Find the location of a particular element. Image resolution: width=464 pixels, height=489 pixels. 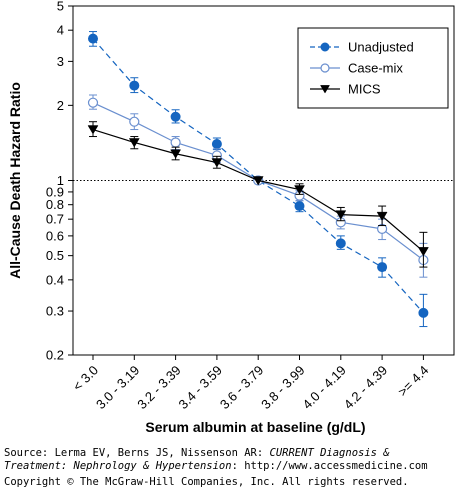

x-tick-label: < 3.0 is located at coordinates (85, 378).